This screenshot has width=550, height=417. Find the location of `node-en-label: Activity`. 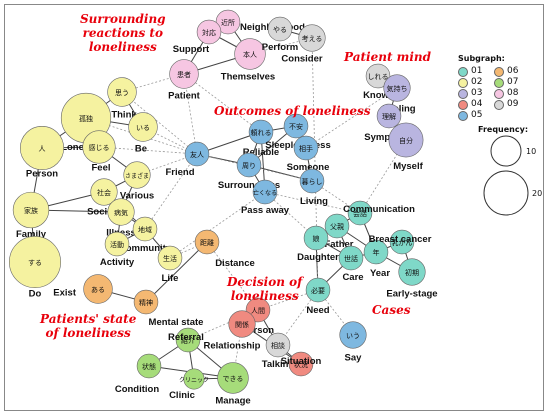

node-en-label: Activity is located at coordinates (117, 262).